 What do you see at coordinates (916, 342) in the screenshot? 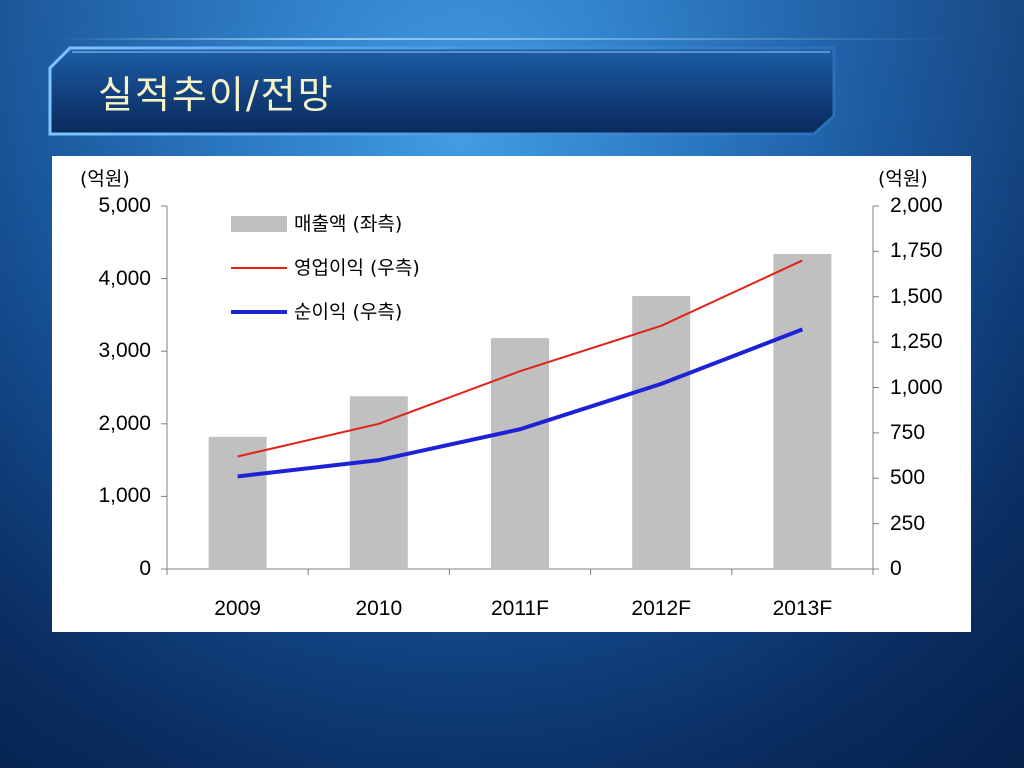
I see `right-tick-label: 1,250` at bounding box center [916, 342].